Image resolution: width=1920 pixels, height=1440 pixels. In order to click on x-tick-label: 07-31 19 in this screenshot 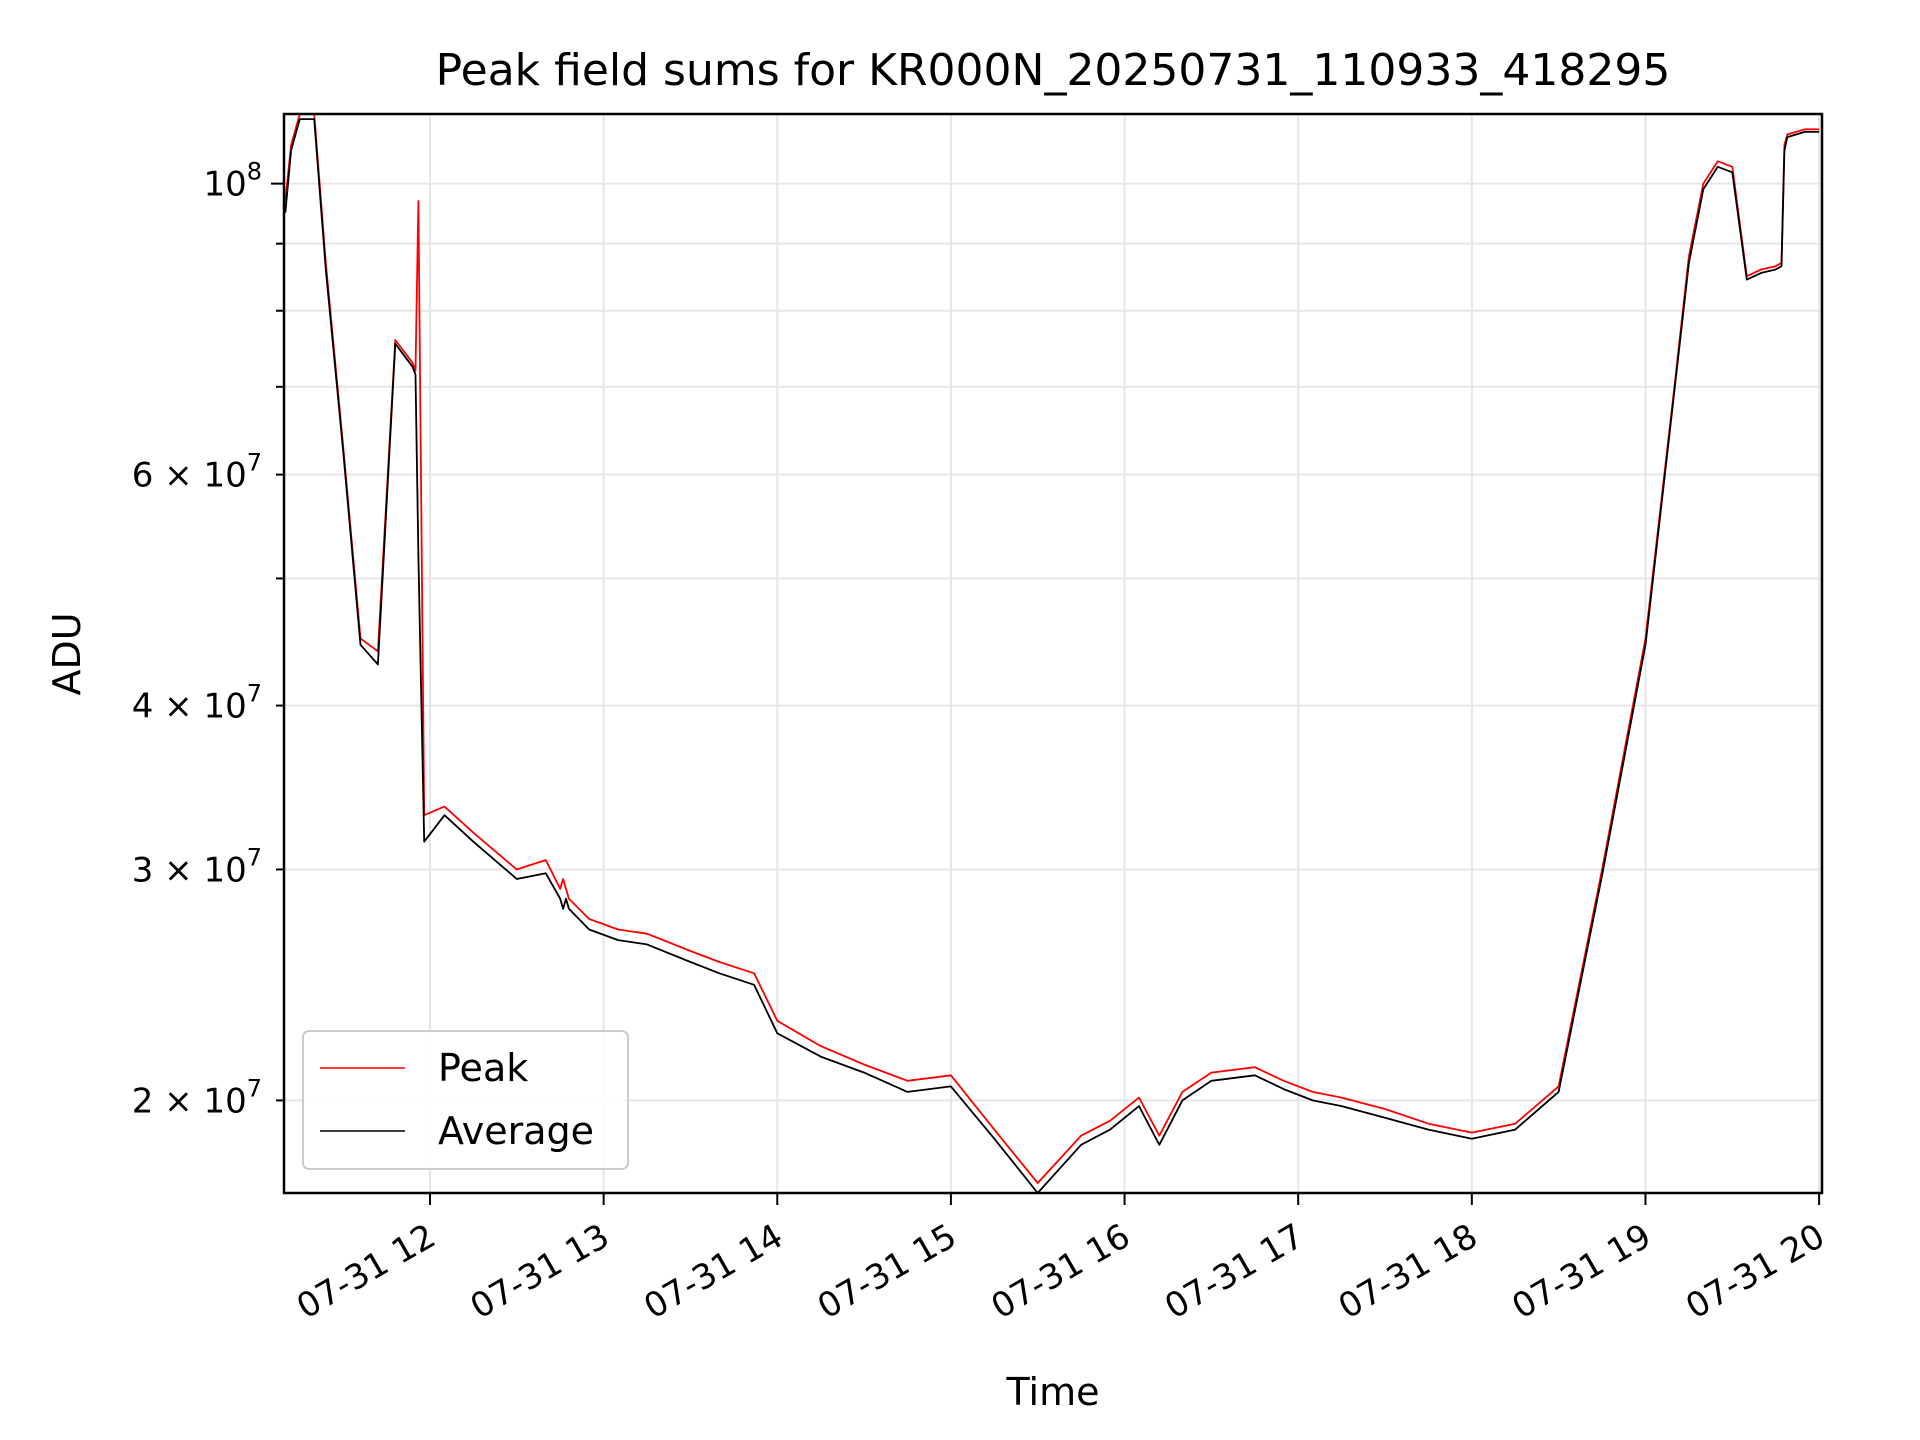, I will do `click(1582, 1271)`.